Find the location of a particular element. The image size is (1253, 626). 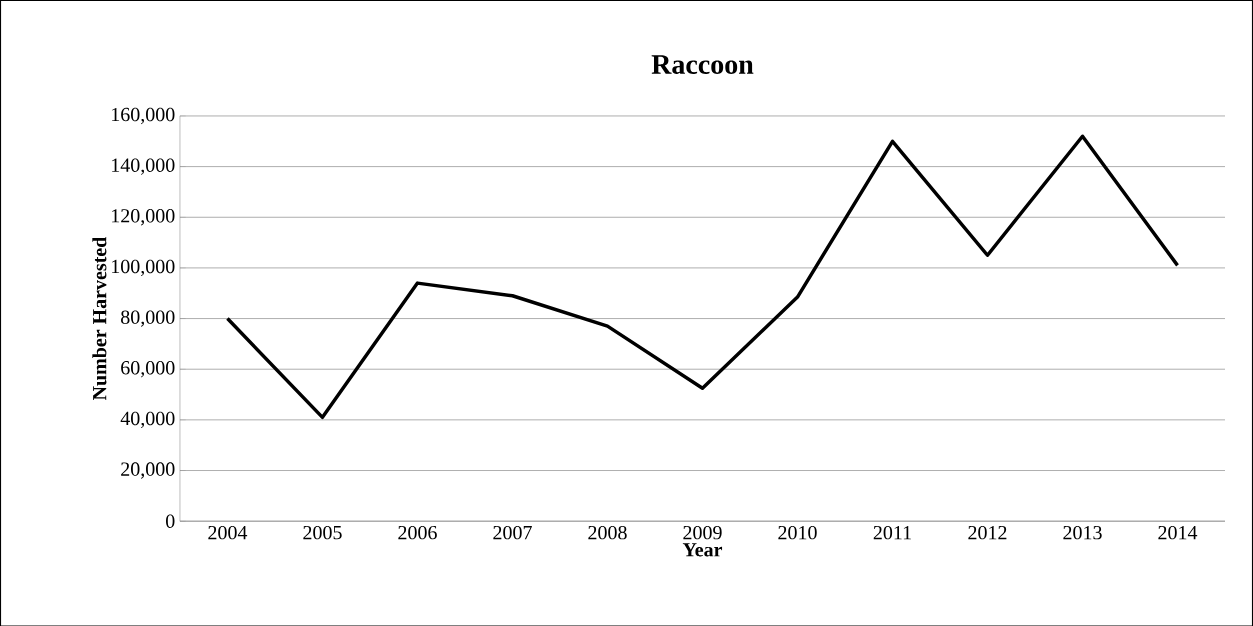

x-tick-label: 2010 is located at coordinates (797, 532).